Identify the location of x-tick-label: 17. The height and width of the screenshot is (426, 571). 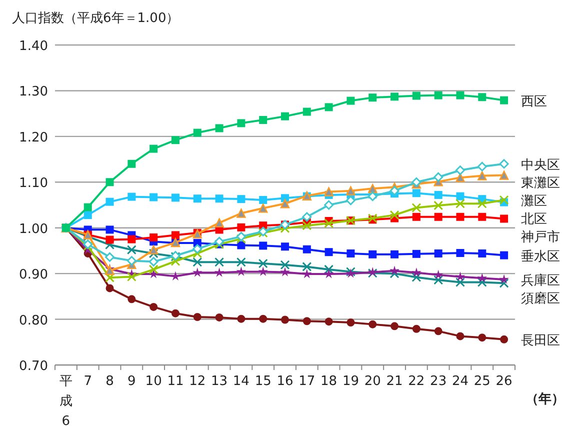
(307, 381).